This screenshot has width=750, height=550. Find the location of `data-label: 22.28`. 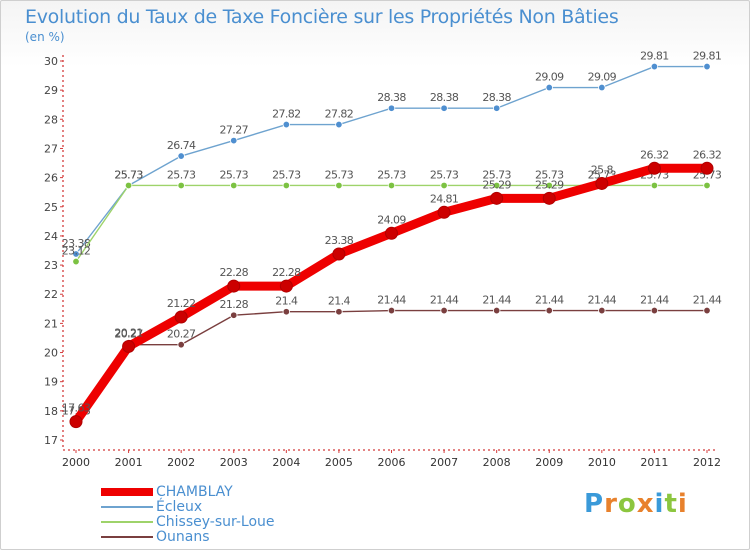

data-label: 22.28 is located at coordinates (286, 272).